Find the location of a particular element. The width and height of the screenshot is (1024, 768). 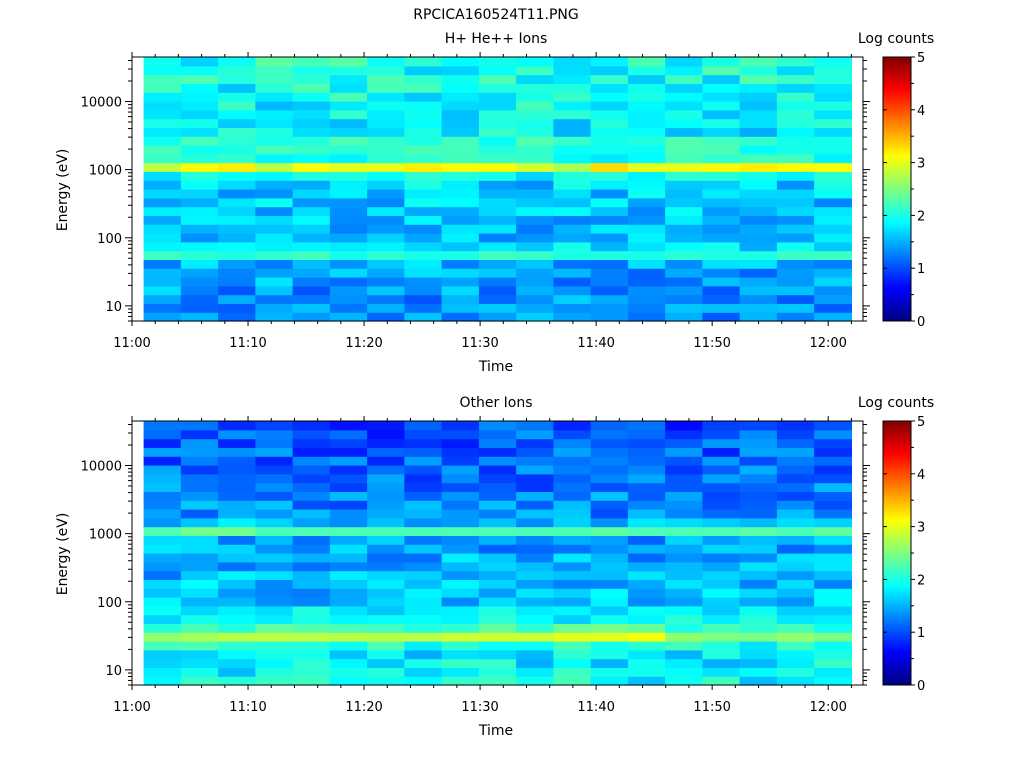

x-tick-label: 11:00 is located at coordinates (131, 343).